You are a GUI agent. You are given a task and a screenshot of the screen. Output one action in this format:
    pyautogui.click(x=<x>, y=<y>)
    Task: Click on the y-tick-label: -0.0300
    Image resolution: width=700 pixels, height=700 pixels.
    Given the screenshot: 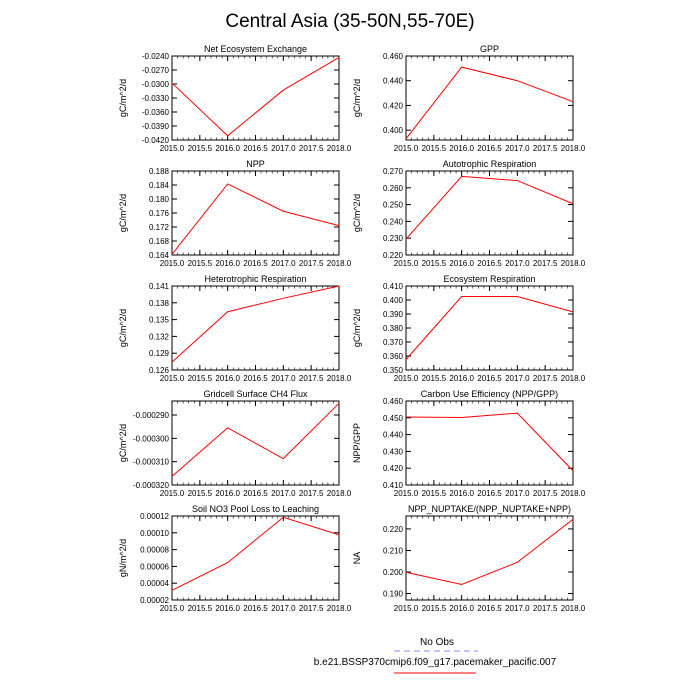 What is the action you would take?
    pyautogui.click(x=156, y=84)
    